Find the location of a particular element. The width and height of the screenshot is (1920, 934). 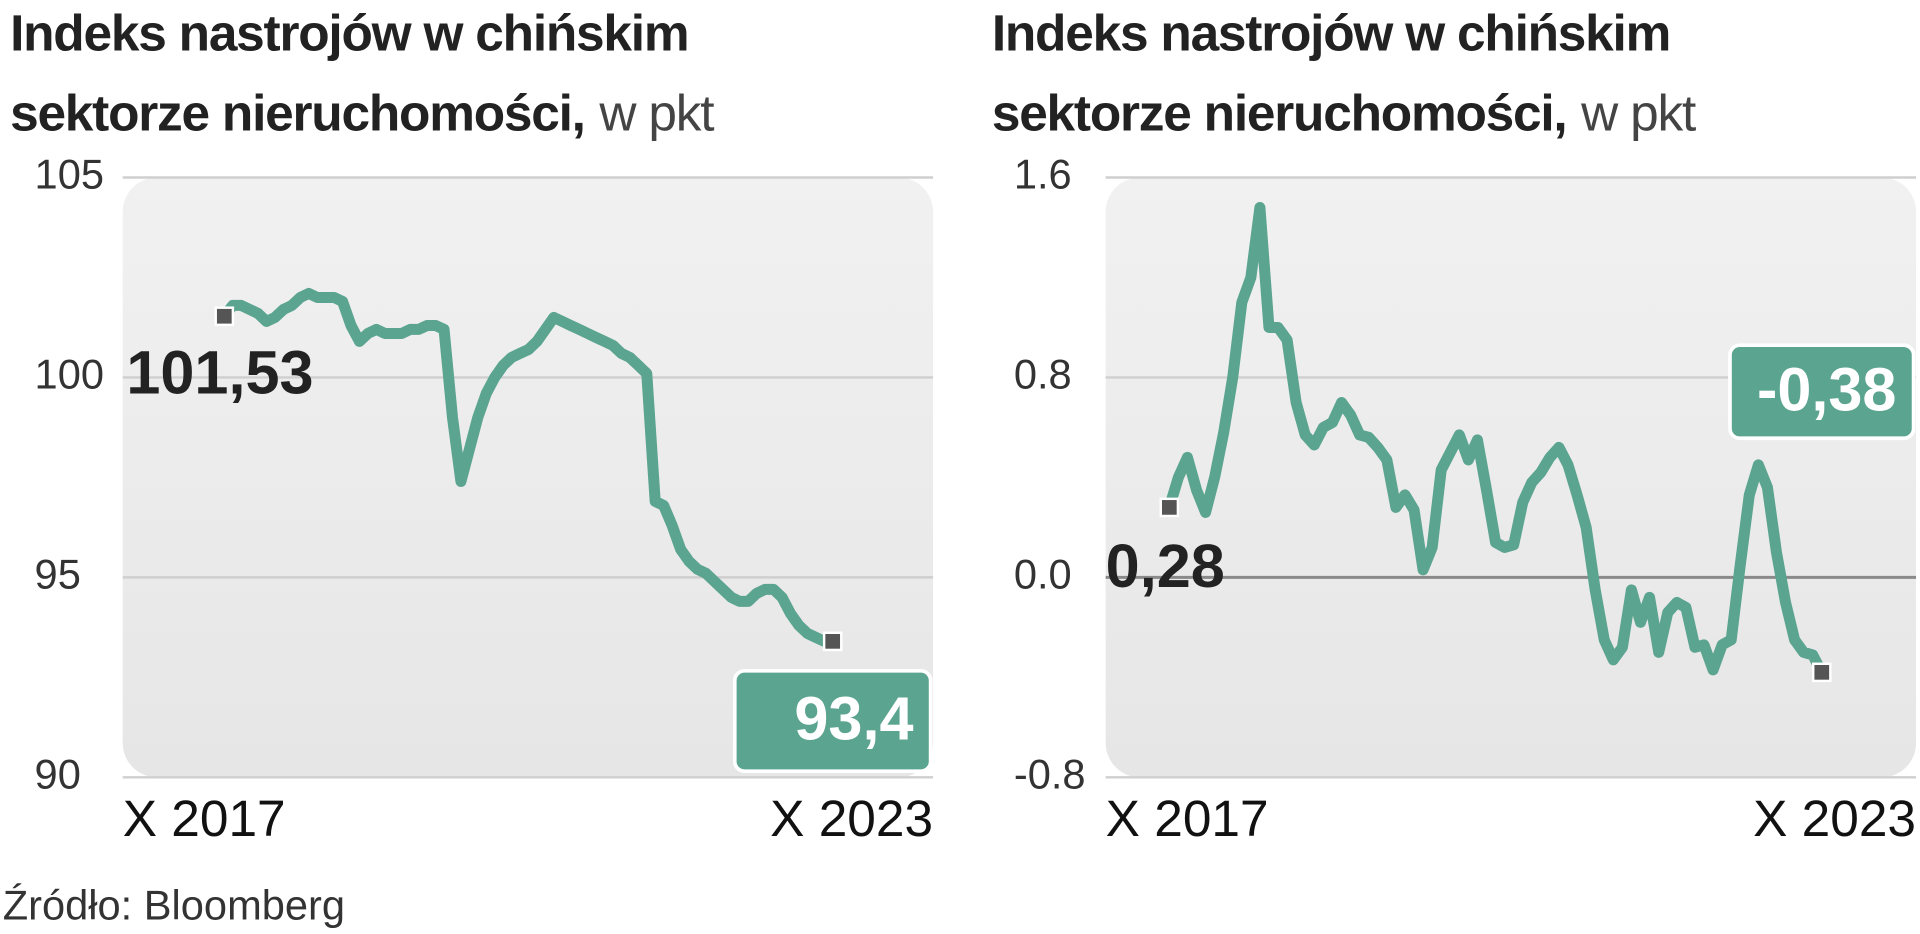

y-tick-label: 0.8 is located at coordinates (1043, 373).